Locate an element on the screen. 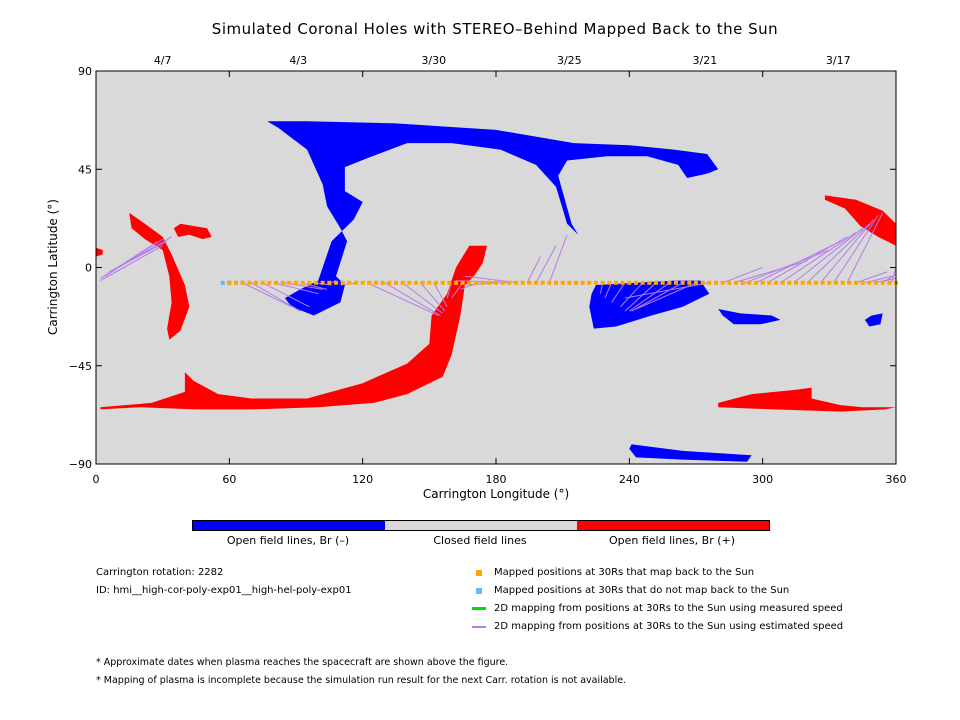 The height and width of the screenshot is (720, 960). x-tick-label-120: 120 is located at coordinates (362, 479).